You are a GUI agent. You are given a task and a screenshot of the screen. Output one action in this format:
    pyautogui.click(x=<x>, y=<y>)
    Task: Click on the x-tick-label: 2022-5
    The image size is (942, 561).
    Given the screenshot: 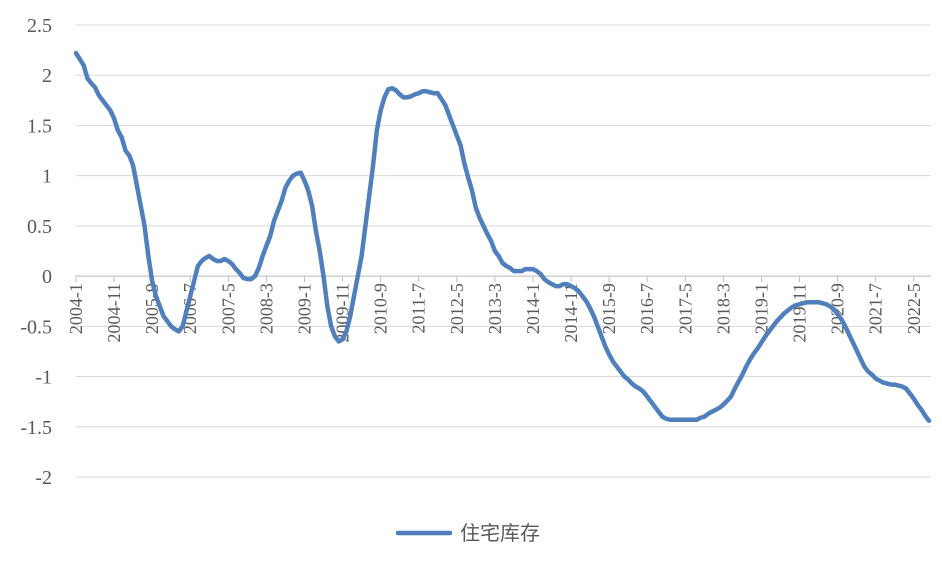 What is the action you would take?
    pyautogui.click(x=914, y=308)
    